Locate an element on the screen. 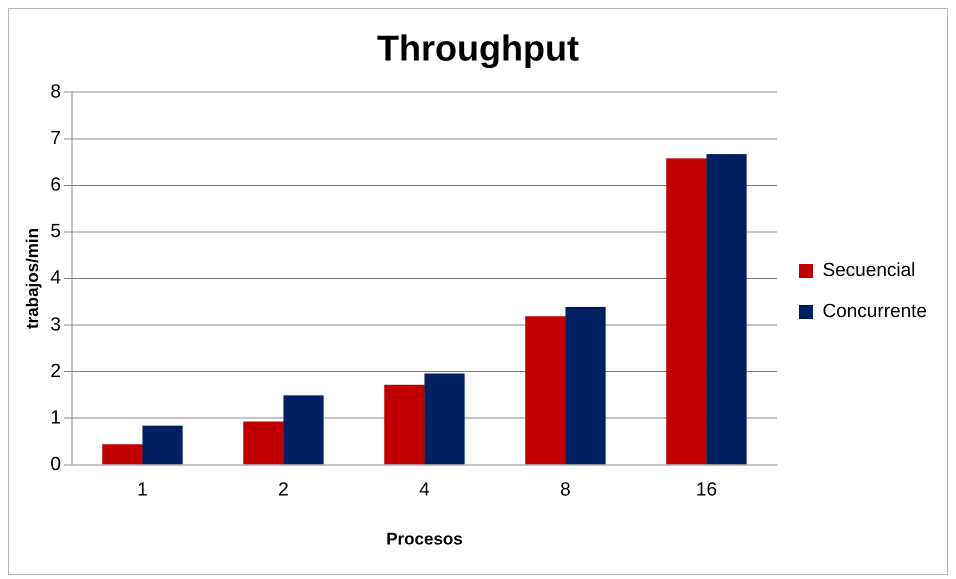 The height and width of the screenshot is (579, 956). legend-label: Secuencial is located at coordinates (869, 271).